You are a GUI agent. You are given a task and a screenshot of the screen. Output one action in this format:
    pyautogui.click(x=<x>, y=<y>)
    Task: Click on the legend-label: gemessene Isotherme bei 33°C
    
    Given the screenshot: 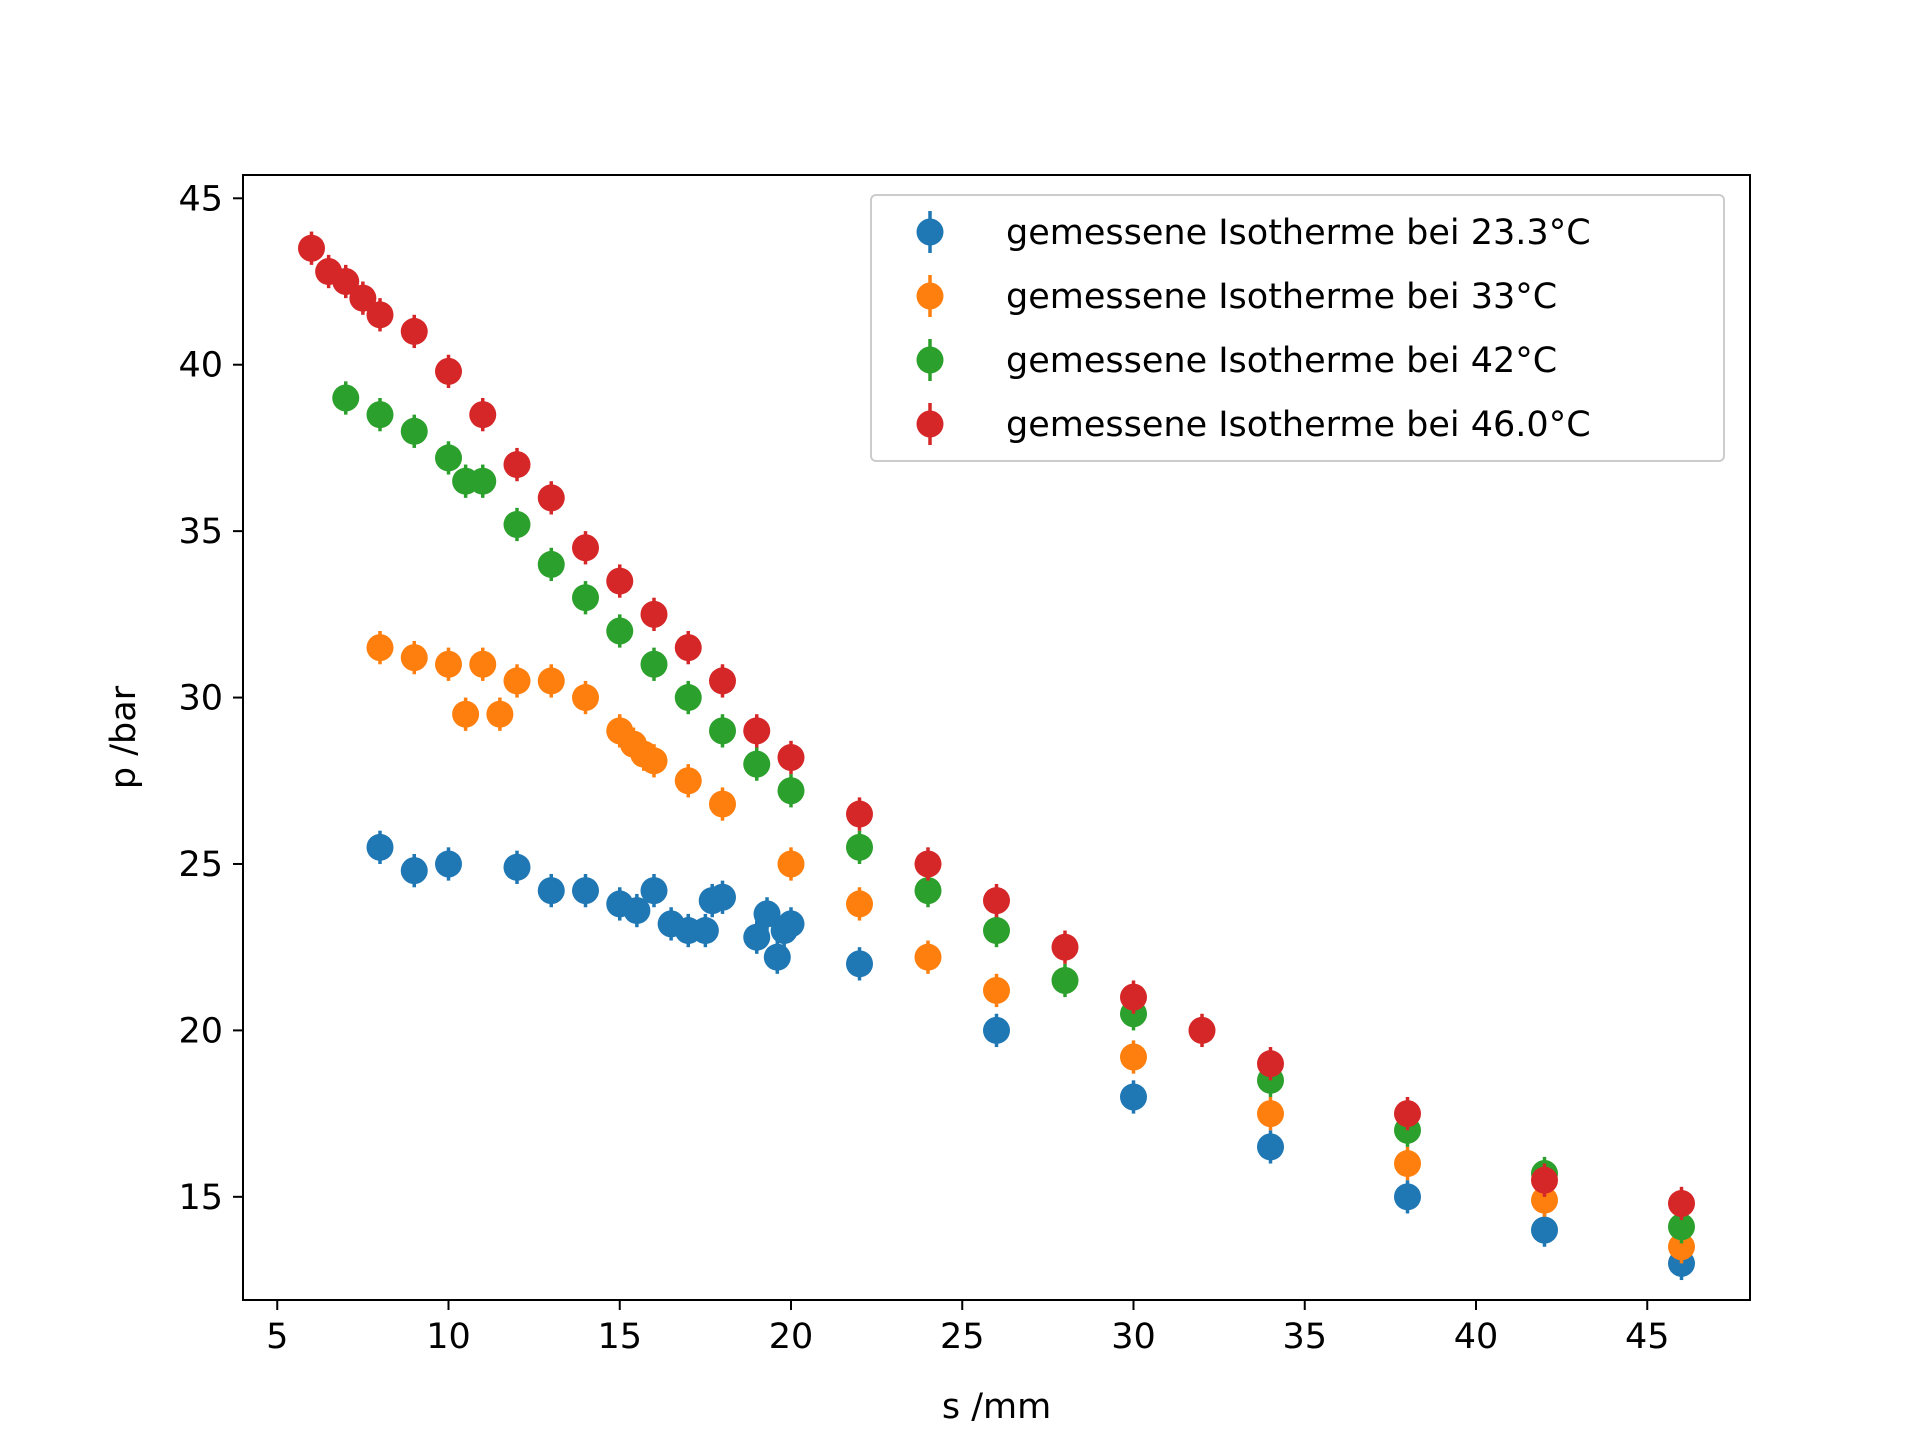 What is the action you would take?
    pyautogui.click(x=1281, y=297)
    